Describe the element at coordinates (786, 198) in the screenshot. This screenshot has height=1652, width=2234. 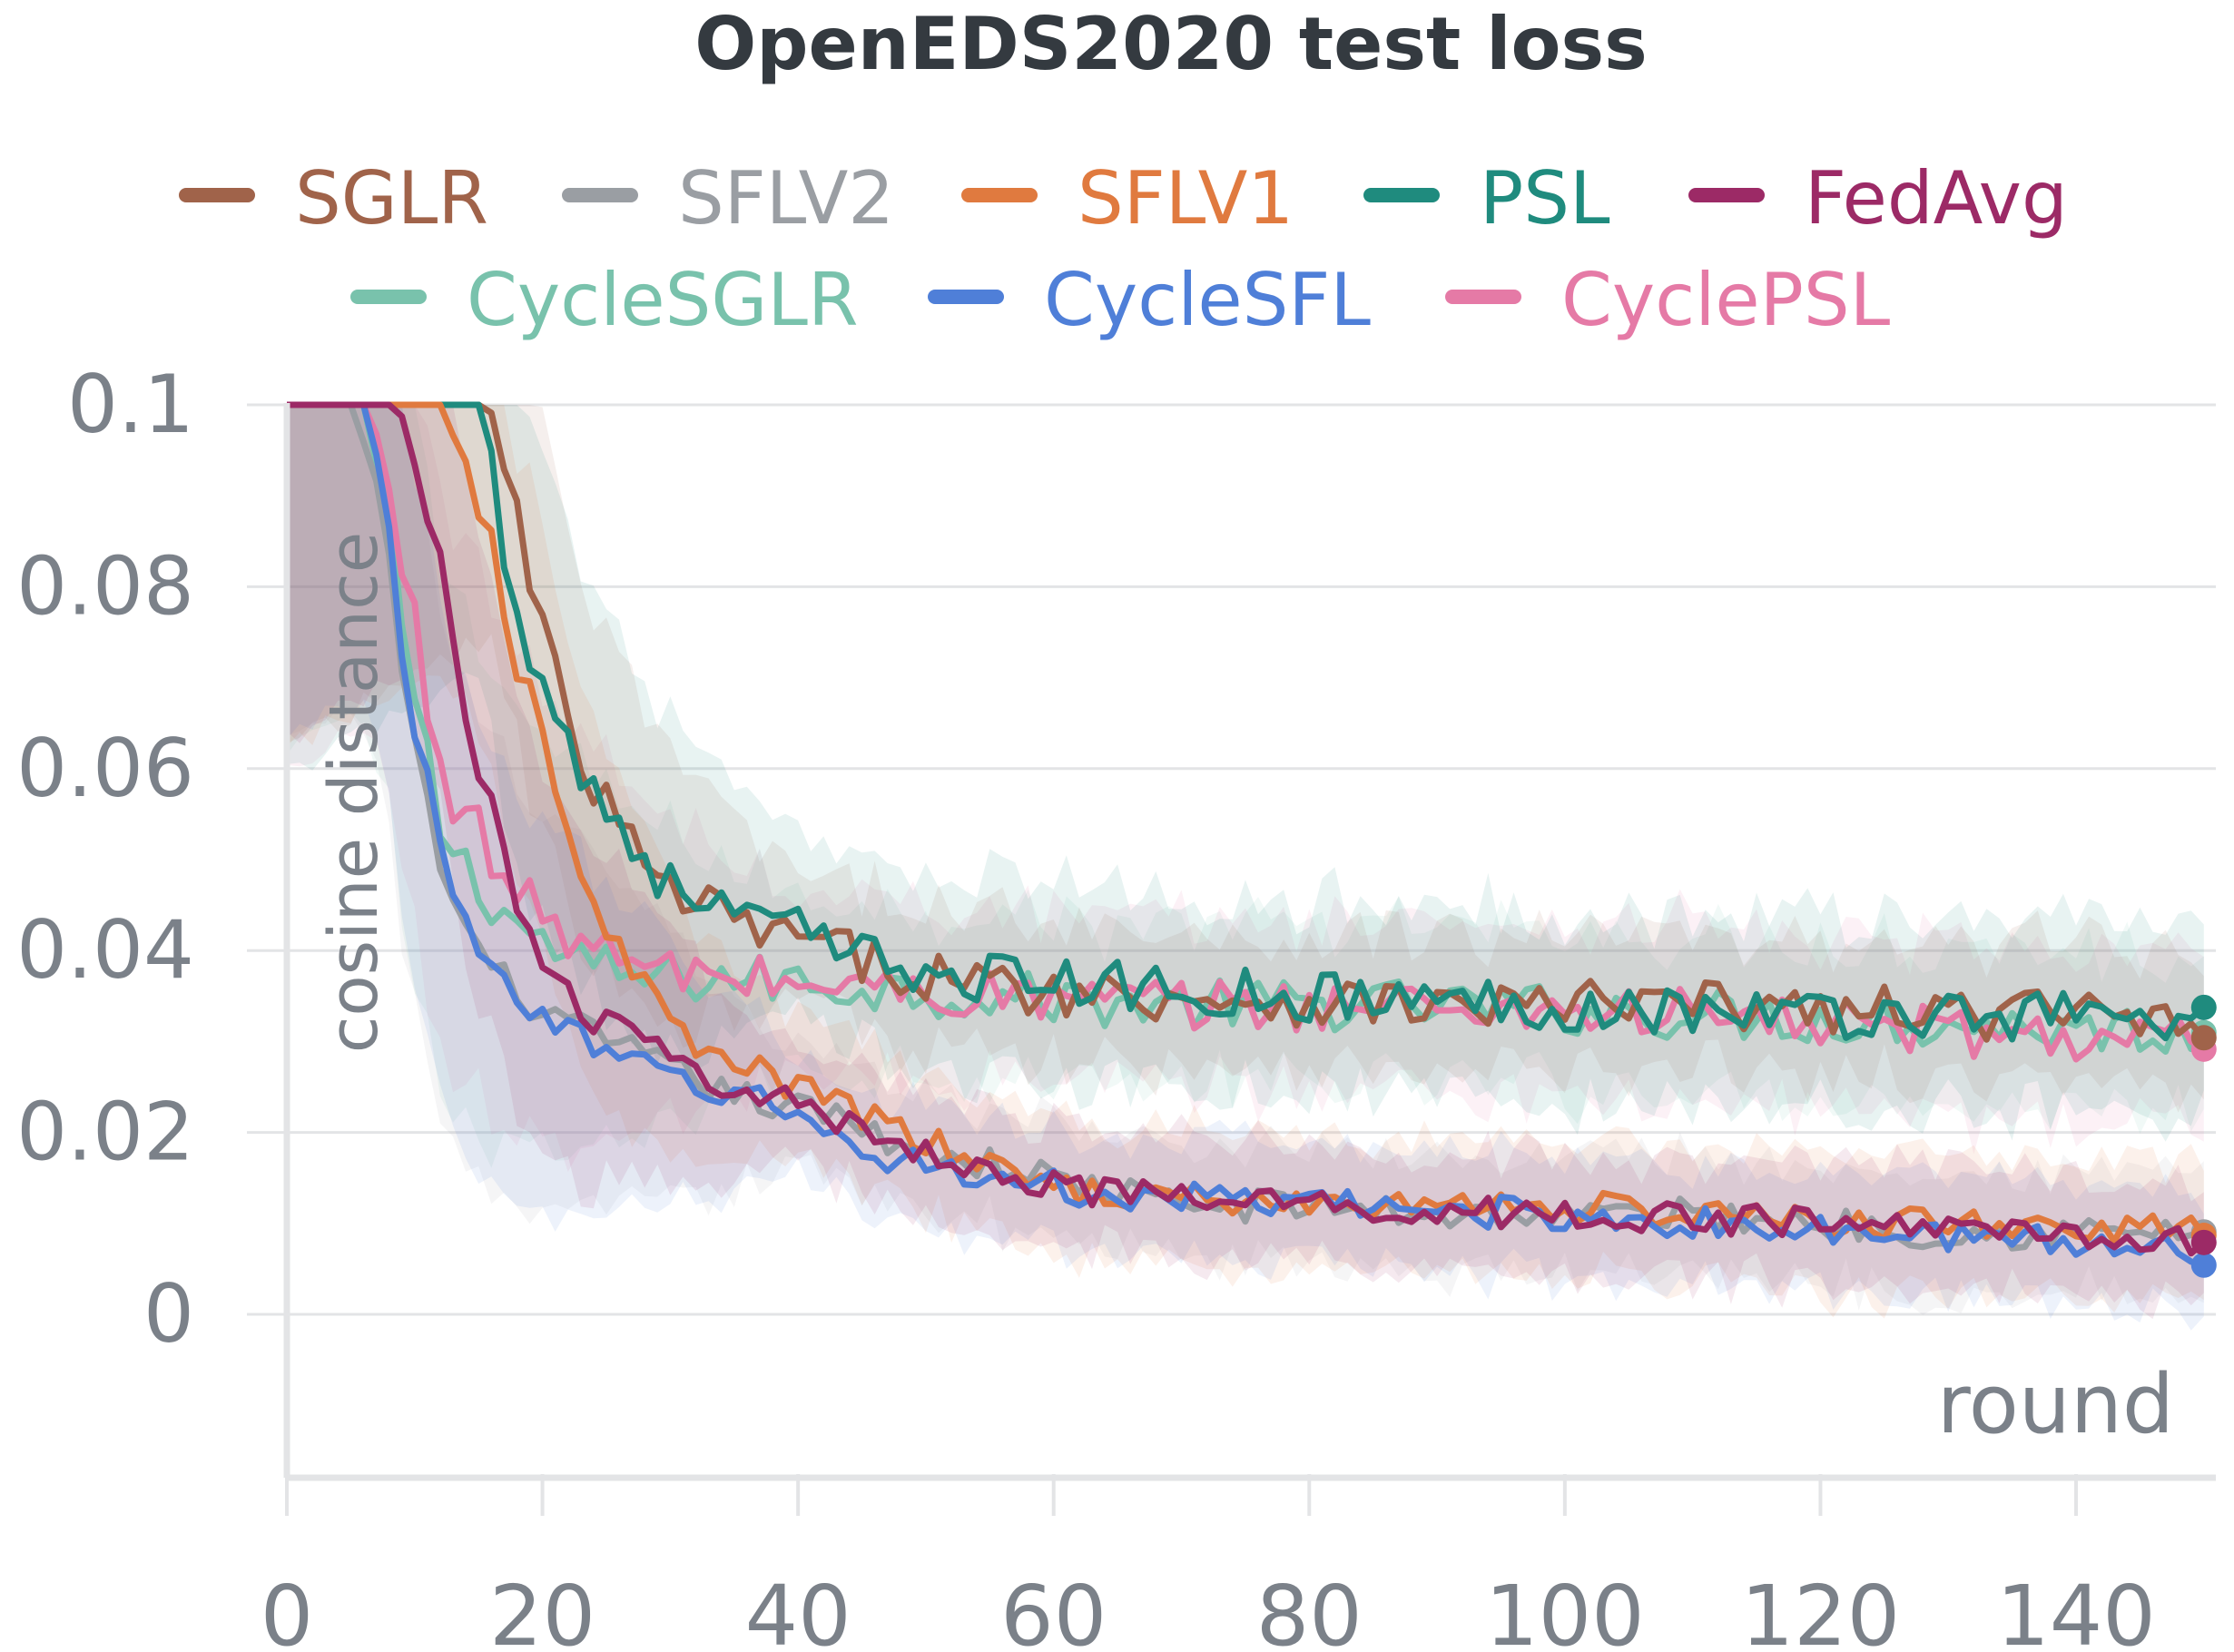
I see `legend-label: SFLV2` at that location.